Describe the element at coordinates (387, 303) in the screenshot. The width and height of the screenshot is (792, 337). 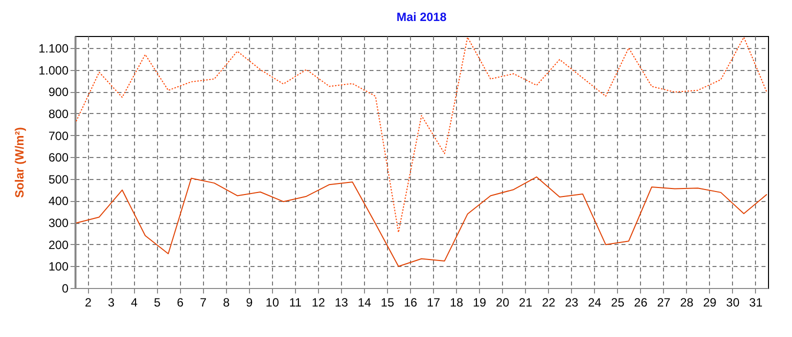
I see `x-tick-label: 15` at that location.